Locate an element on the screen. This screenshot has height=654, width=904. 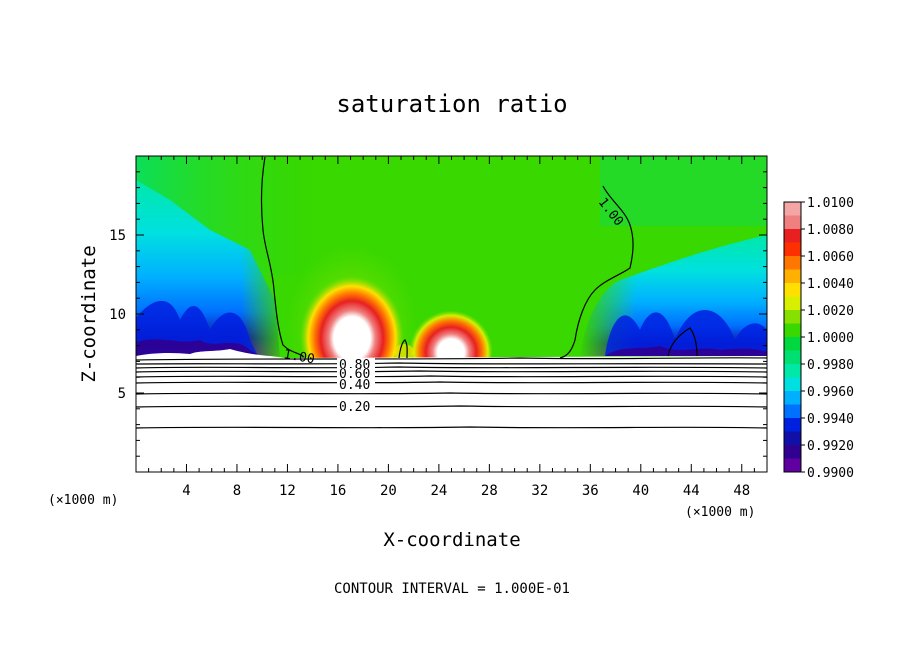
chart-title: saturation ratio is located at coordinates (451, 104).